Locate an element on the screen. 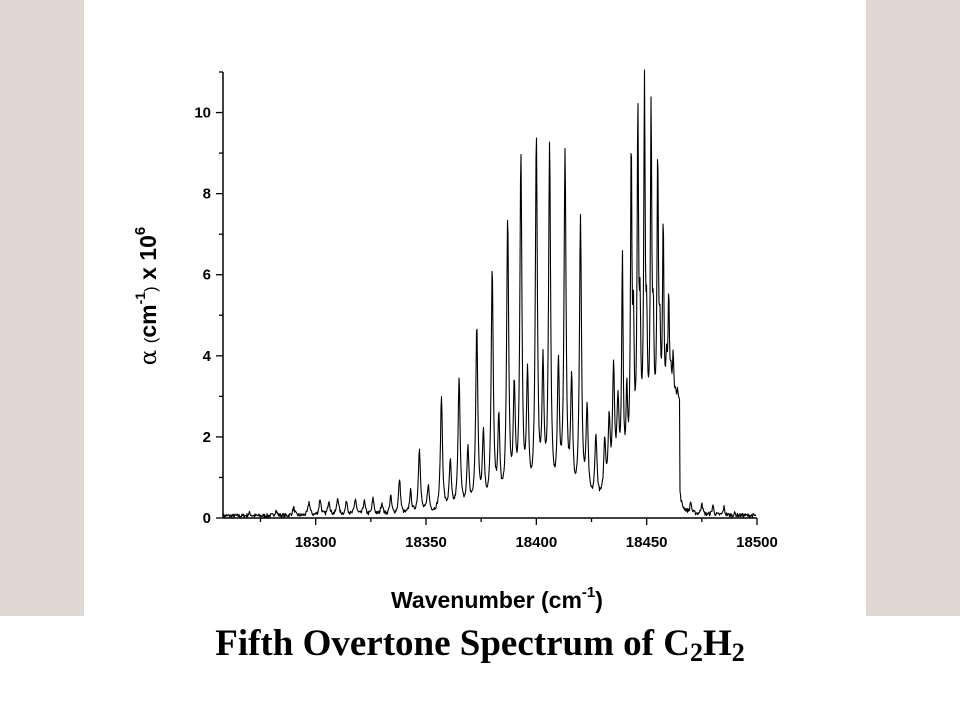 This screenshot has height=720, width=960. y-tick-label: 2 is located at coordinates (207, 437).